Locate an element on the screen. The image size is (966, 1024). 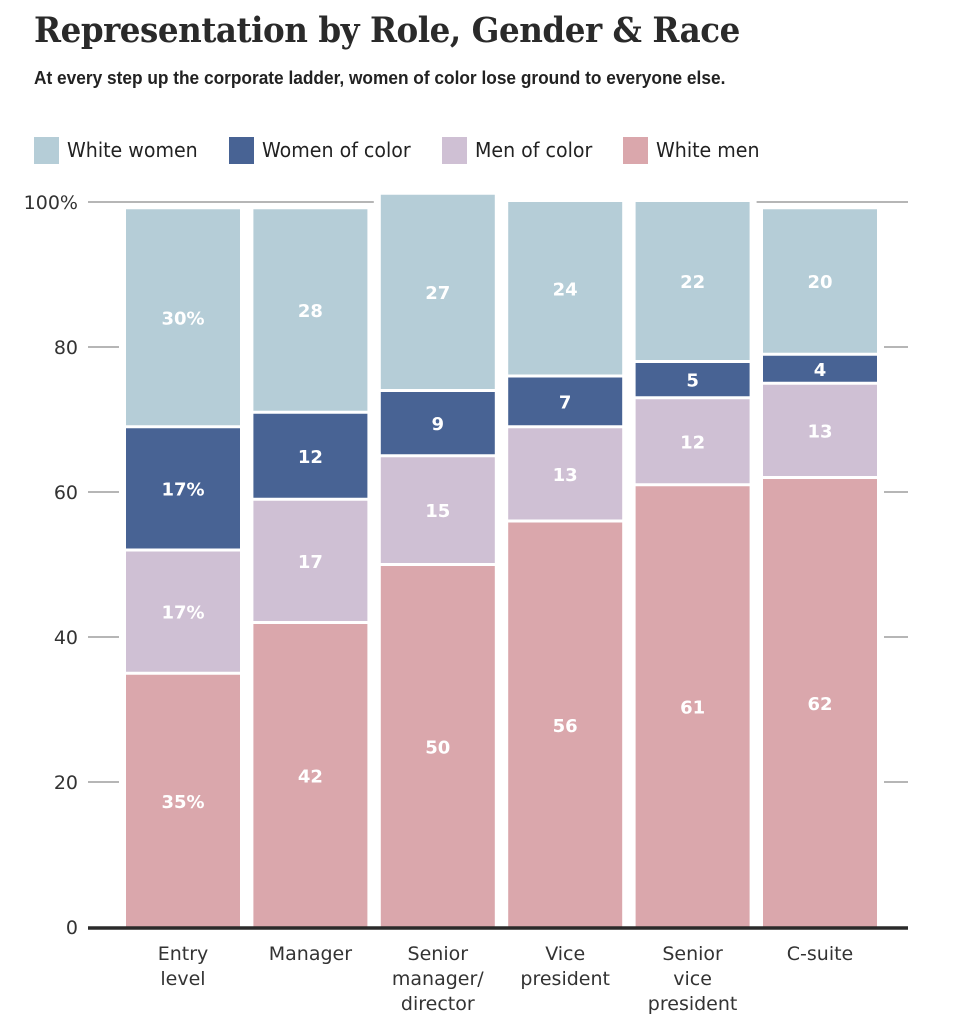
chart-title: Representation by Role, Gender & Race is located at coordinates (387, 30).